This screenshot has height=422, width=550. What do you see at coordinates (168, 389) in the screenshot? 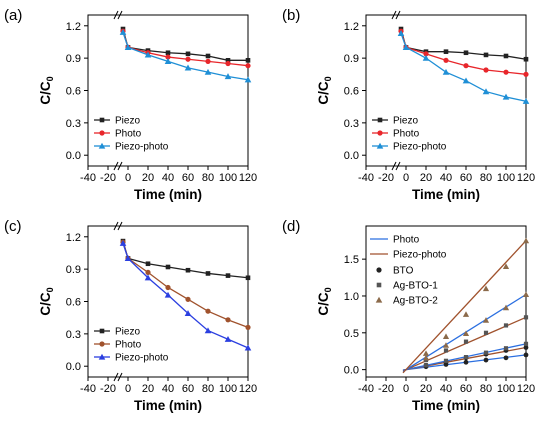
I see `x-tick-label: 40` at bounding box center [168, 389].